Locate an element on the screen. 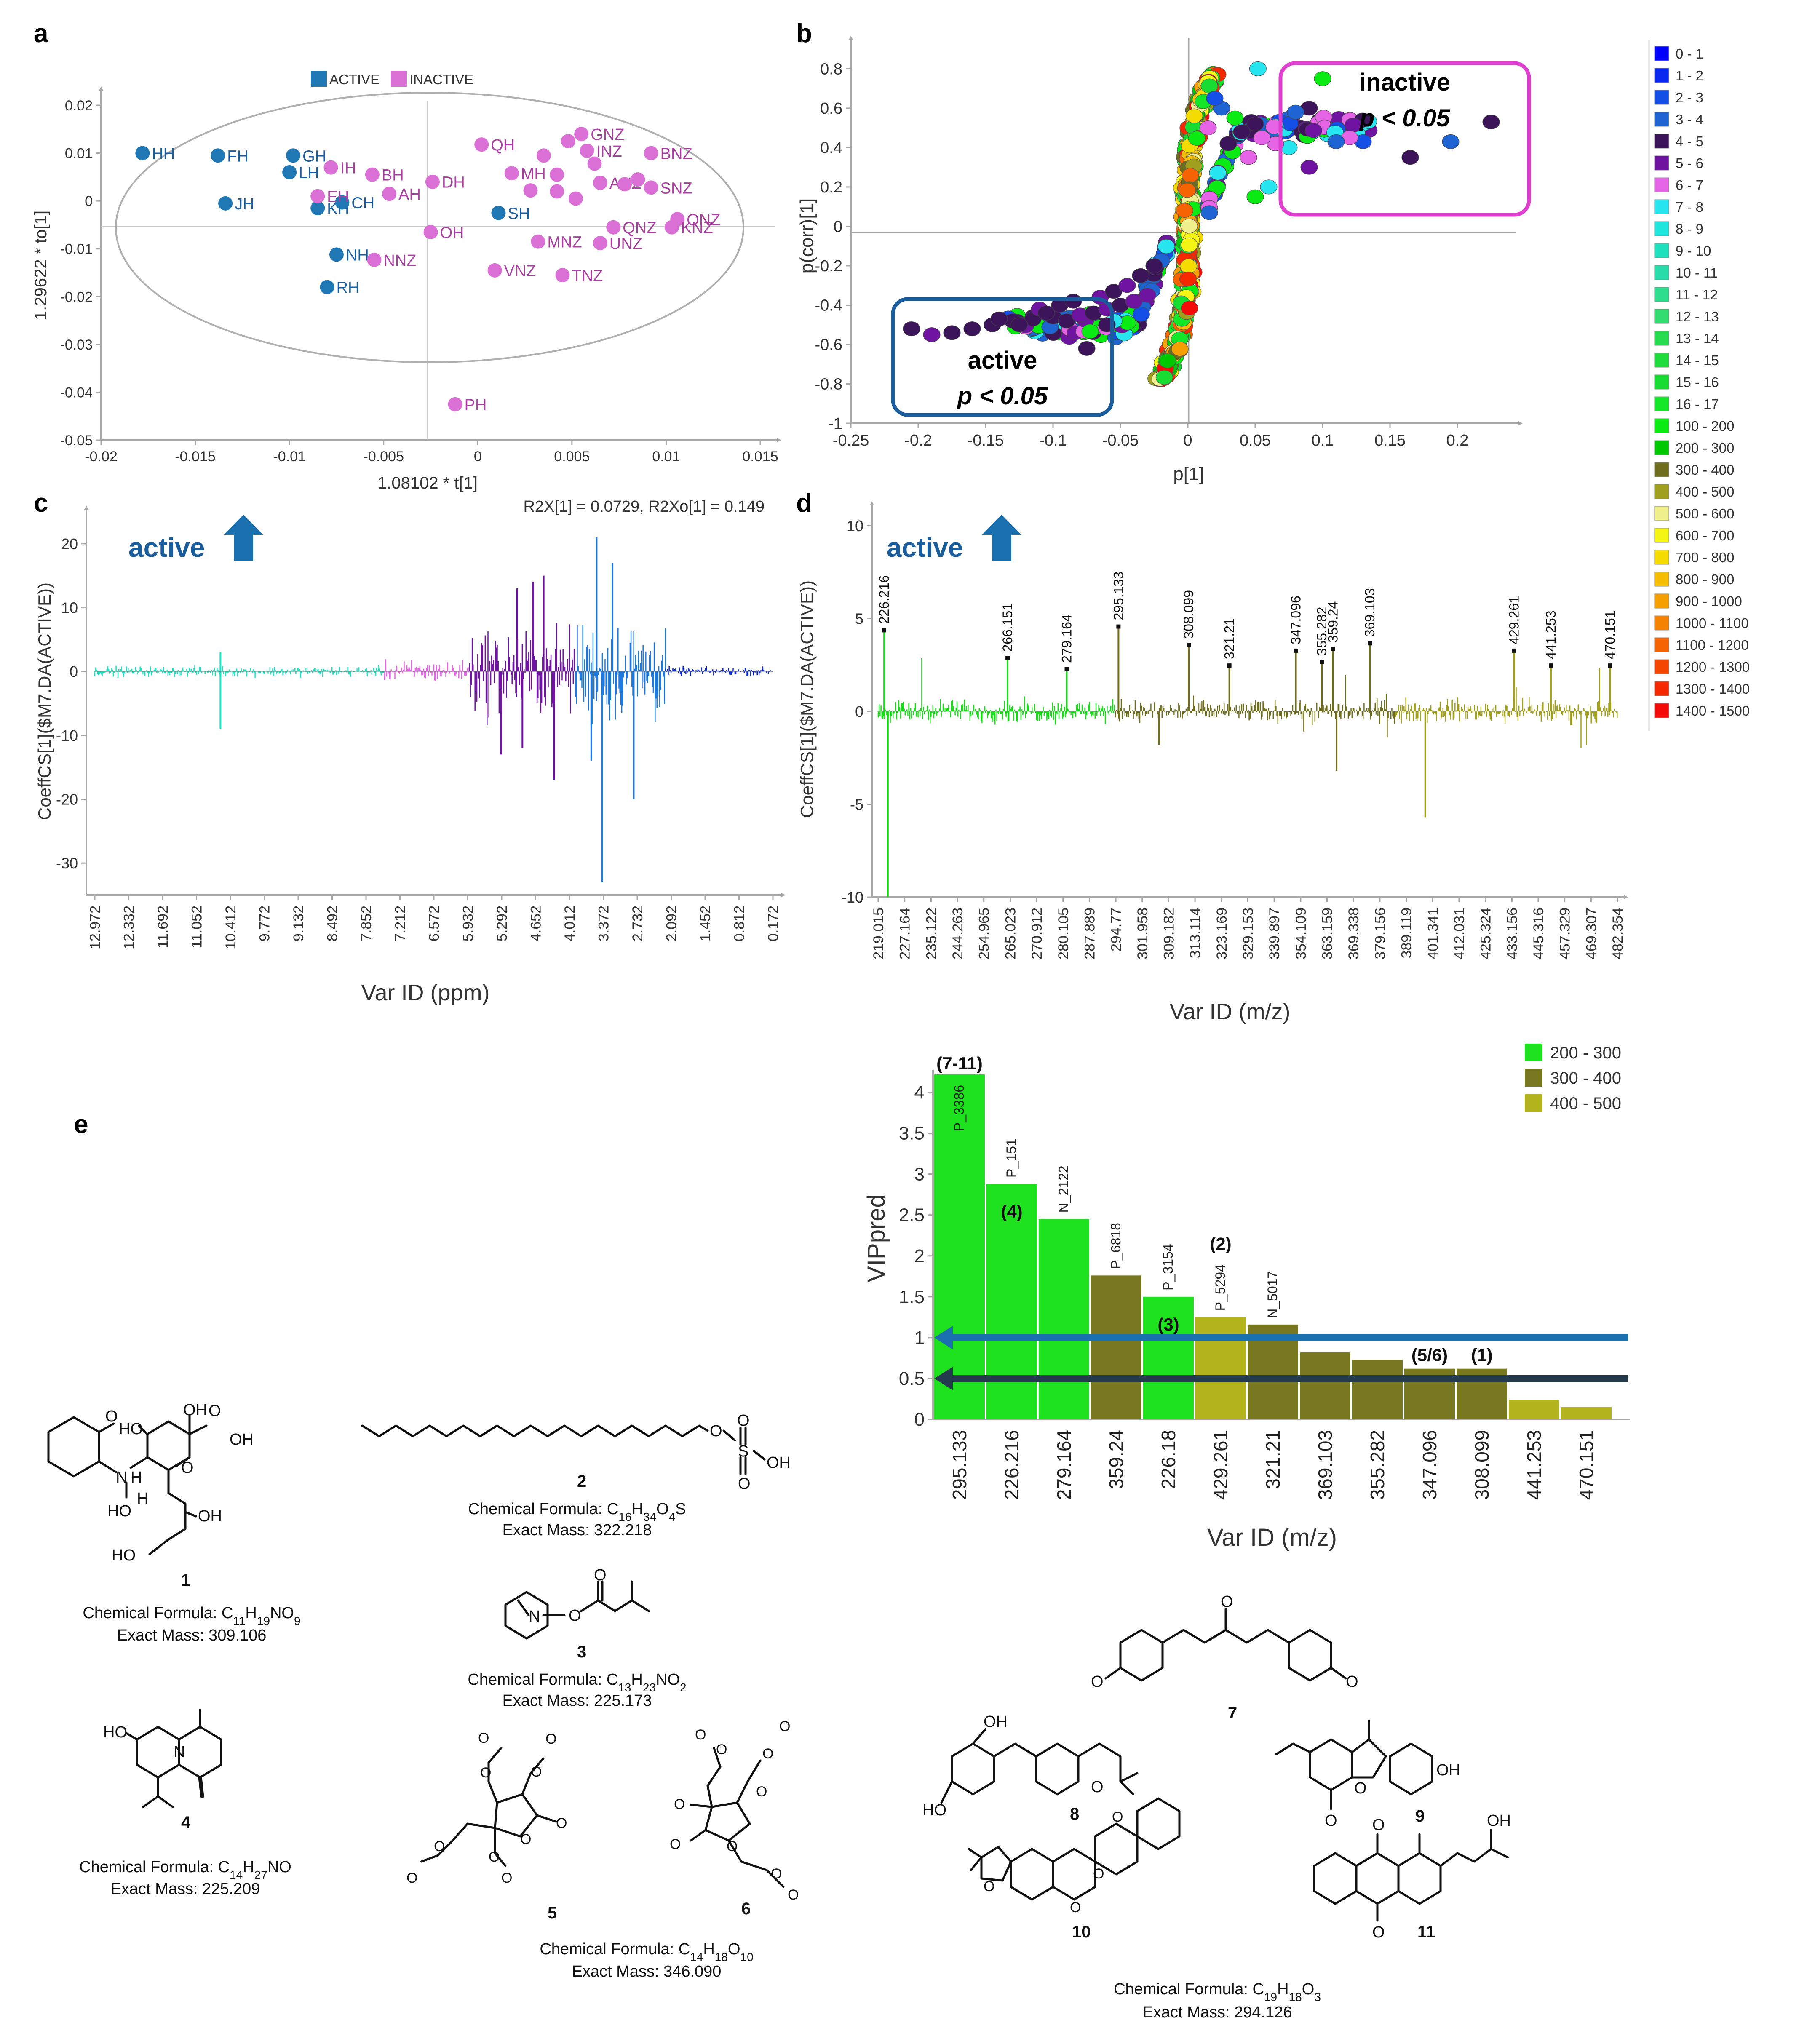 The image size is (1799, 2044). vip-bar is located at coordinates (1168, 1357).